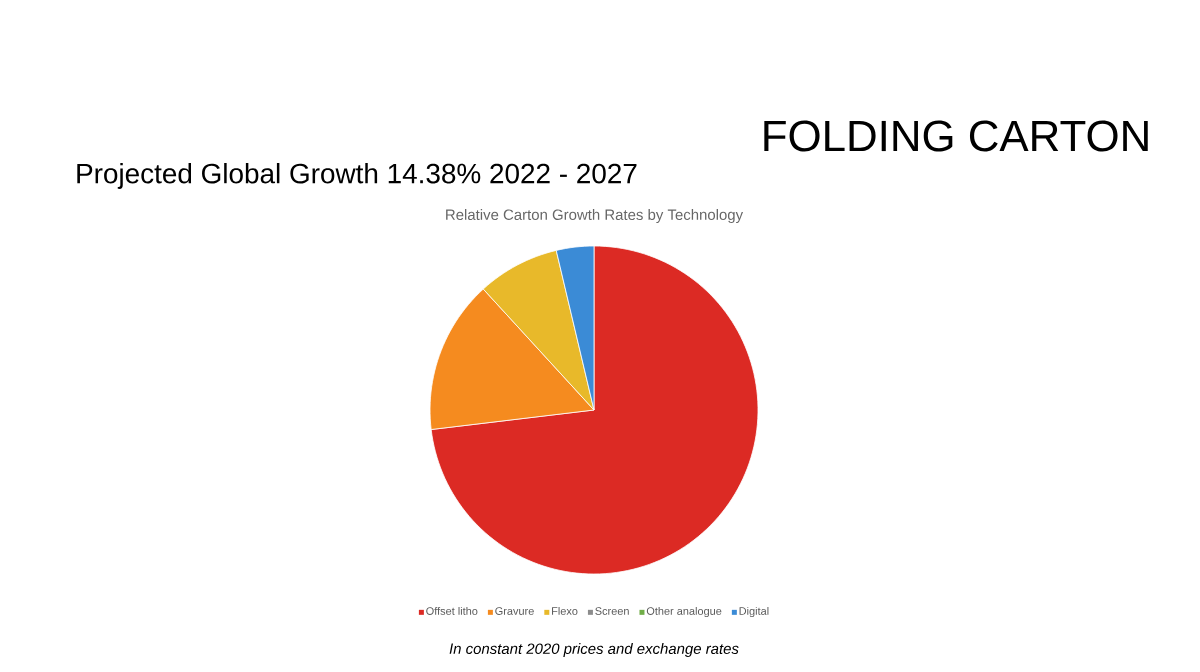  I want to click on chart-subtitle: Projected Global Growth 14.38% 2022 - 2027, so click(357, 175).